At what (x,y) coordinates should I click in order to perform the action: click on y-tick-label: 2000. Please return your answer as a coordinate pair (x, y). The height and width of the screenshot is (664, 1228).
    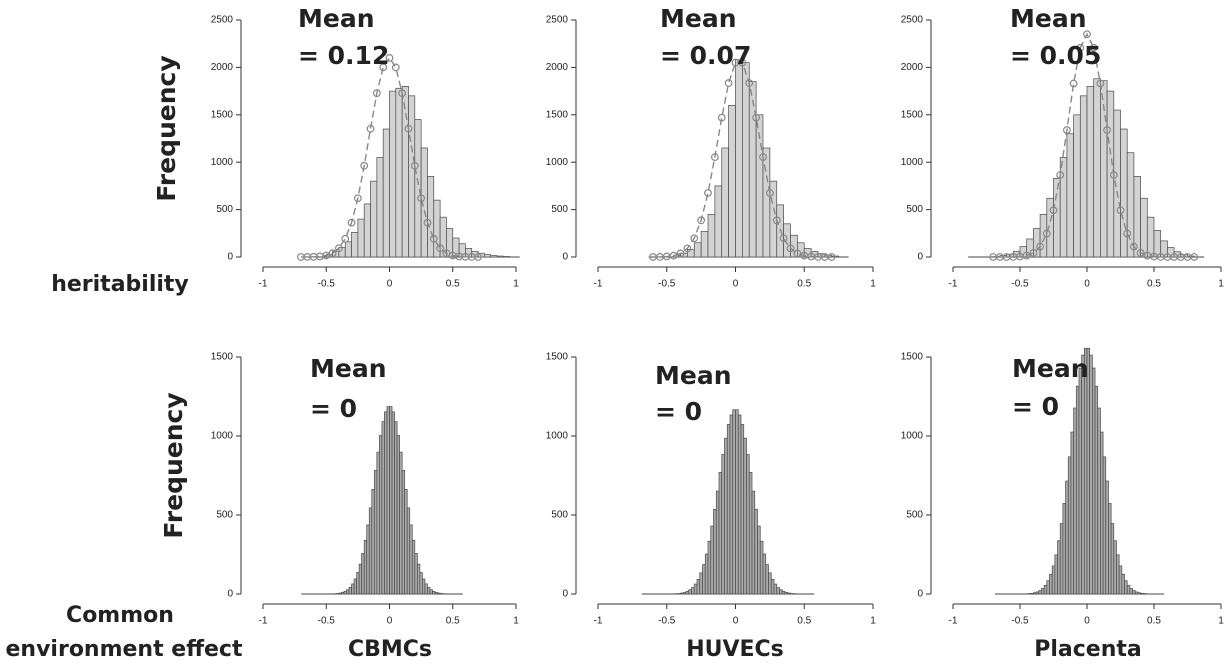
    Looking at the image, I should click on (912, 67).